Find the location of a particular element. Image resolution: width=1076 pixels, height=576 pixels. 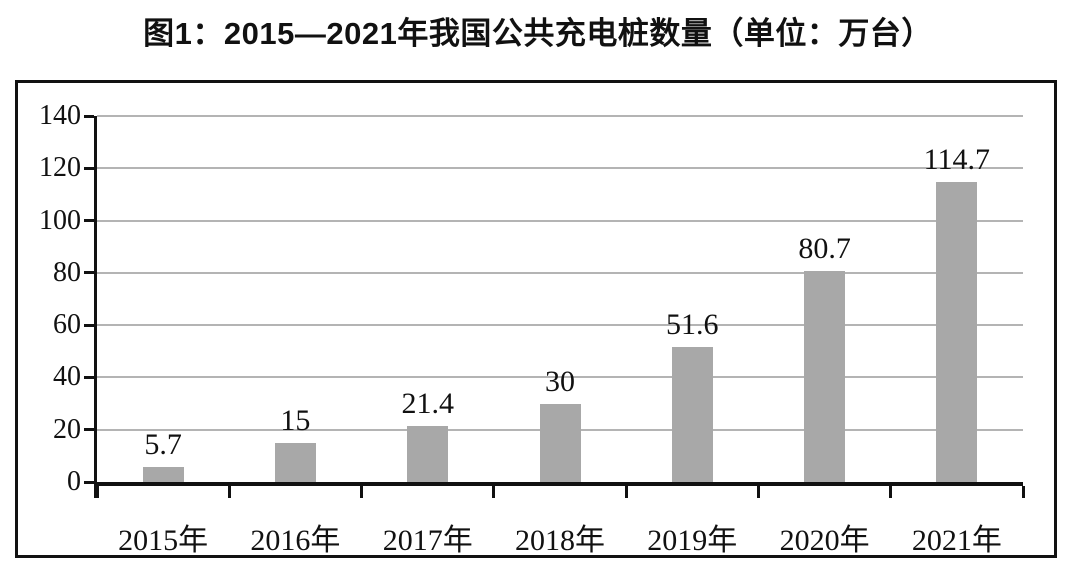

bar-value-label-2020年: 80.7 is located at coordinates (824, 249).